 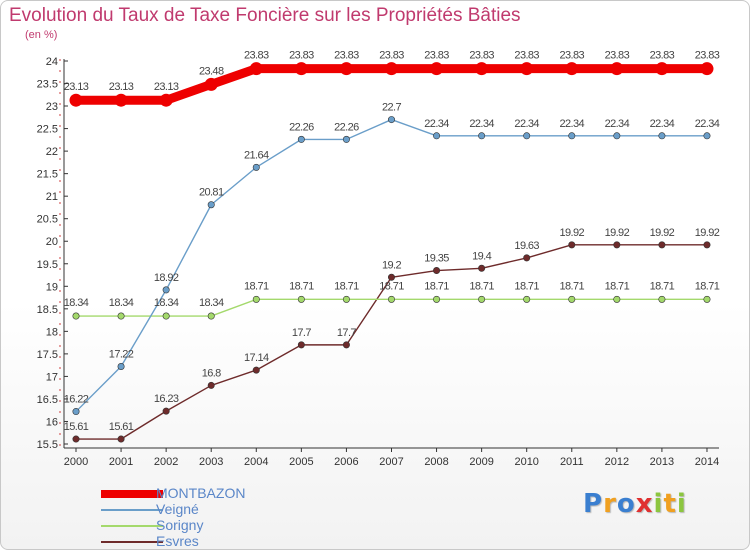 What do you see at coordinates (211, 71) in the screenshot?
I see `data-label: 23.48` at bounding box center [211, 71].